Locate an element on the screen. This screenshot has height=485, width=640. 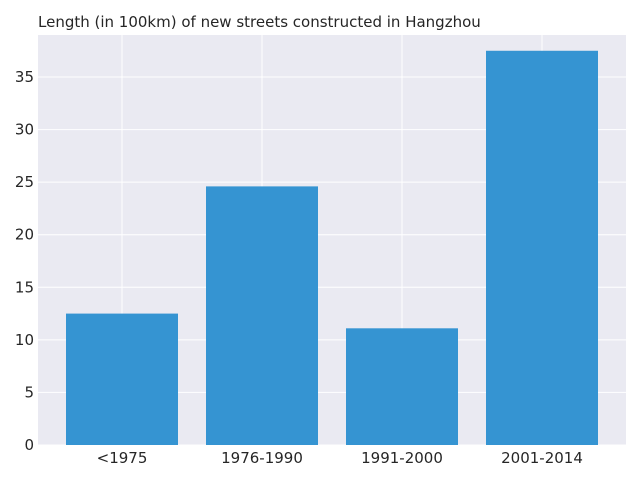
x-tick-label: <1975 is located at coordinates (122, 458).